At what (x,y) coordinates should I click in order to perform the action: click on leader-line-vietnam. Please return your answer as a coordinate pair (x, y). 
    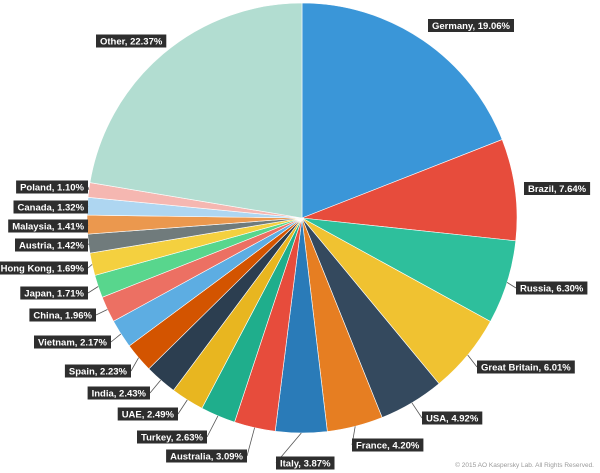
    Looking at the image, I should click on (116, 338).